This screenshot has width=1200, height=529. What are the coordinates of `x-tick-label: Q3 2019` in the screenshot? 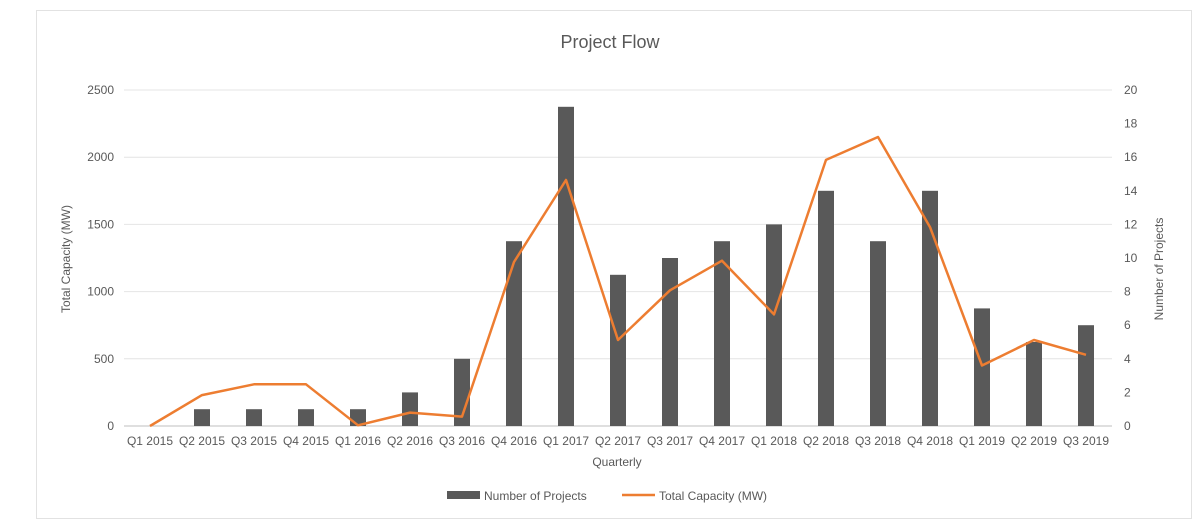 It's located at (1086, 441).